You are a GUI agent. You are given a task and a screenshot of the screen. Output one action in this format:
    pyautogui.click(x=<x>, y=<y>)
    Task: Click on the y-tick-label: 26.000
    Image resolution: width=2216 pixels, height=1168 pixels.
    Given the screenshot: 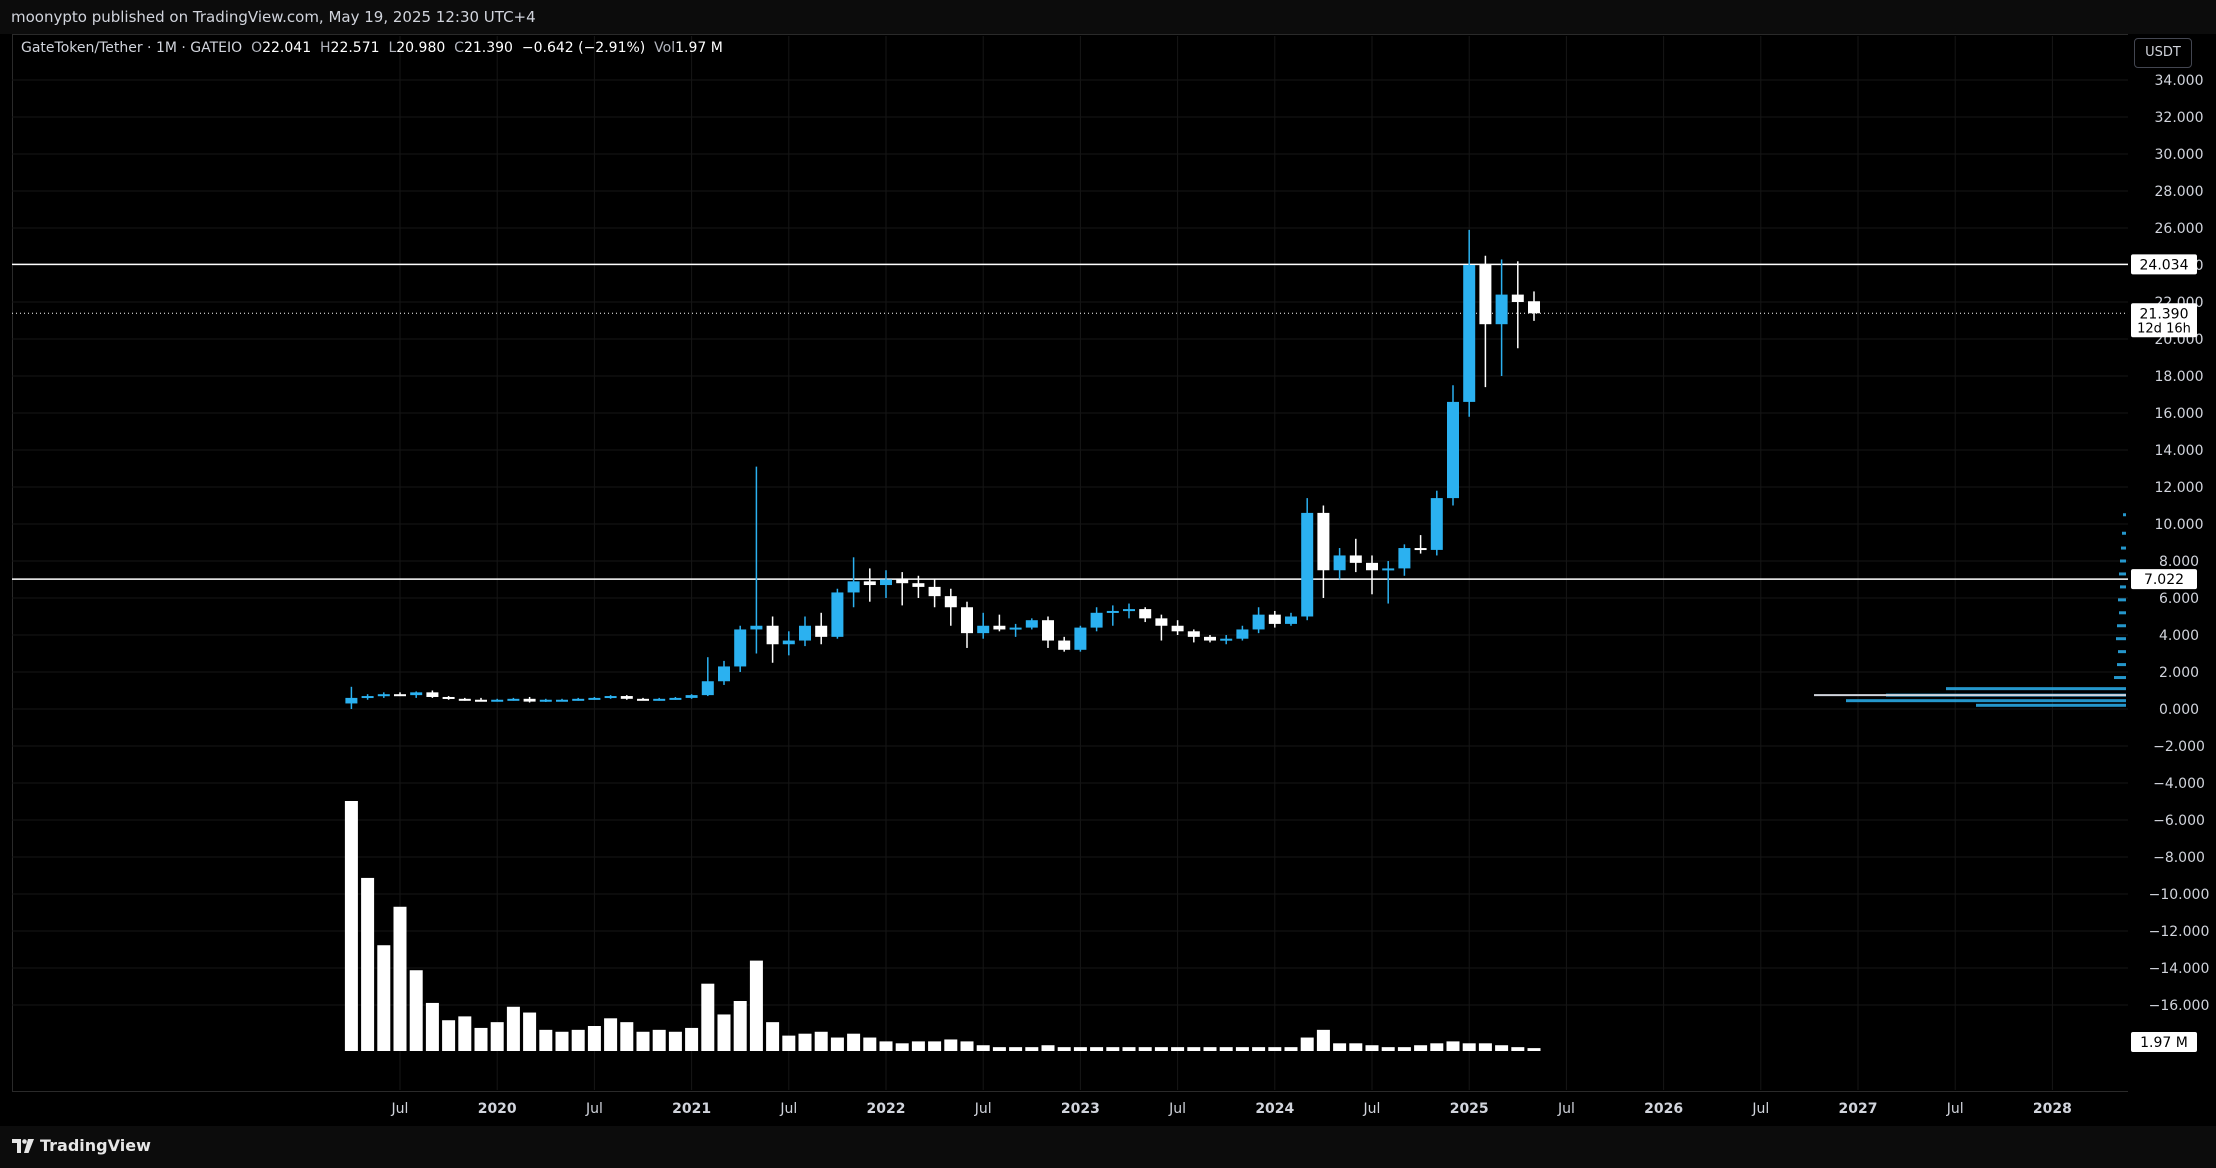 What is the action you would take?
    pyautogui.click(x=2179, y=229)
    